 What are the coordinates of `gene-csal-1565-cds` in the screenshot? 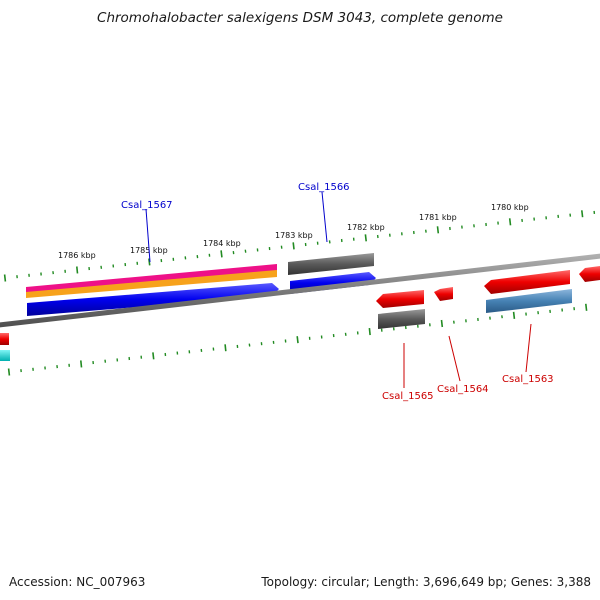 It's located at (400, 299).